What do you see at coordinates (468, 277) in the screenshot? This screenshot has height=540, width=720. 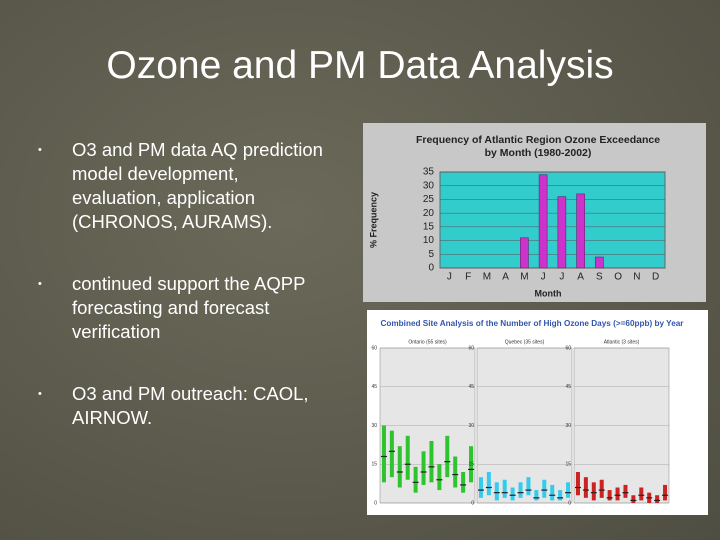 I see `x-tick-label: F` at bounding box center [468, 277].